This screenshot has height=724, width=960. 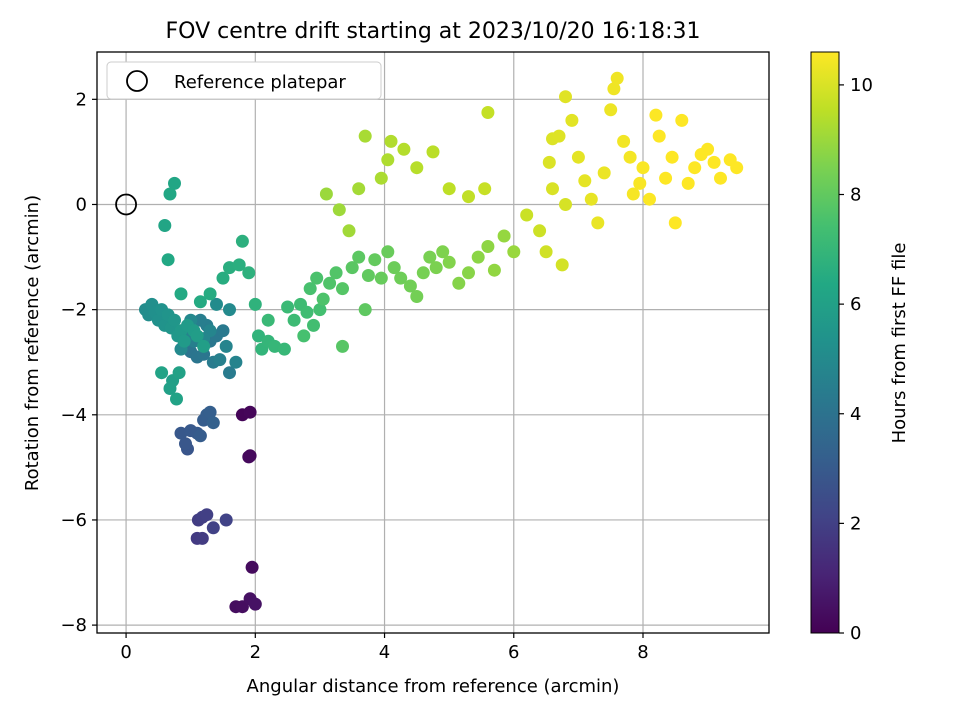 What do you see at coordinates (855, 523) in the screenshot?
I see `colorbar-tick-label: 2` at bounding box center [855, 523].